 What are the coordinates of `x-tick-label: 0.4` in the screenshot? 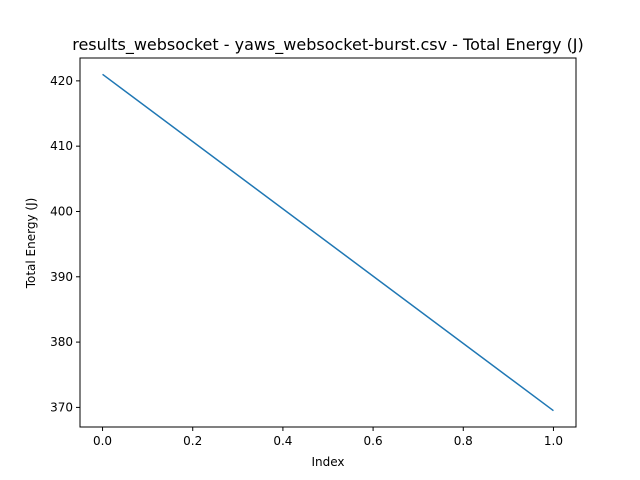 It's located at (282, 441).